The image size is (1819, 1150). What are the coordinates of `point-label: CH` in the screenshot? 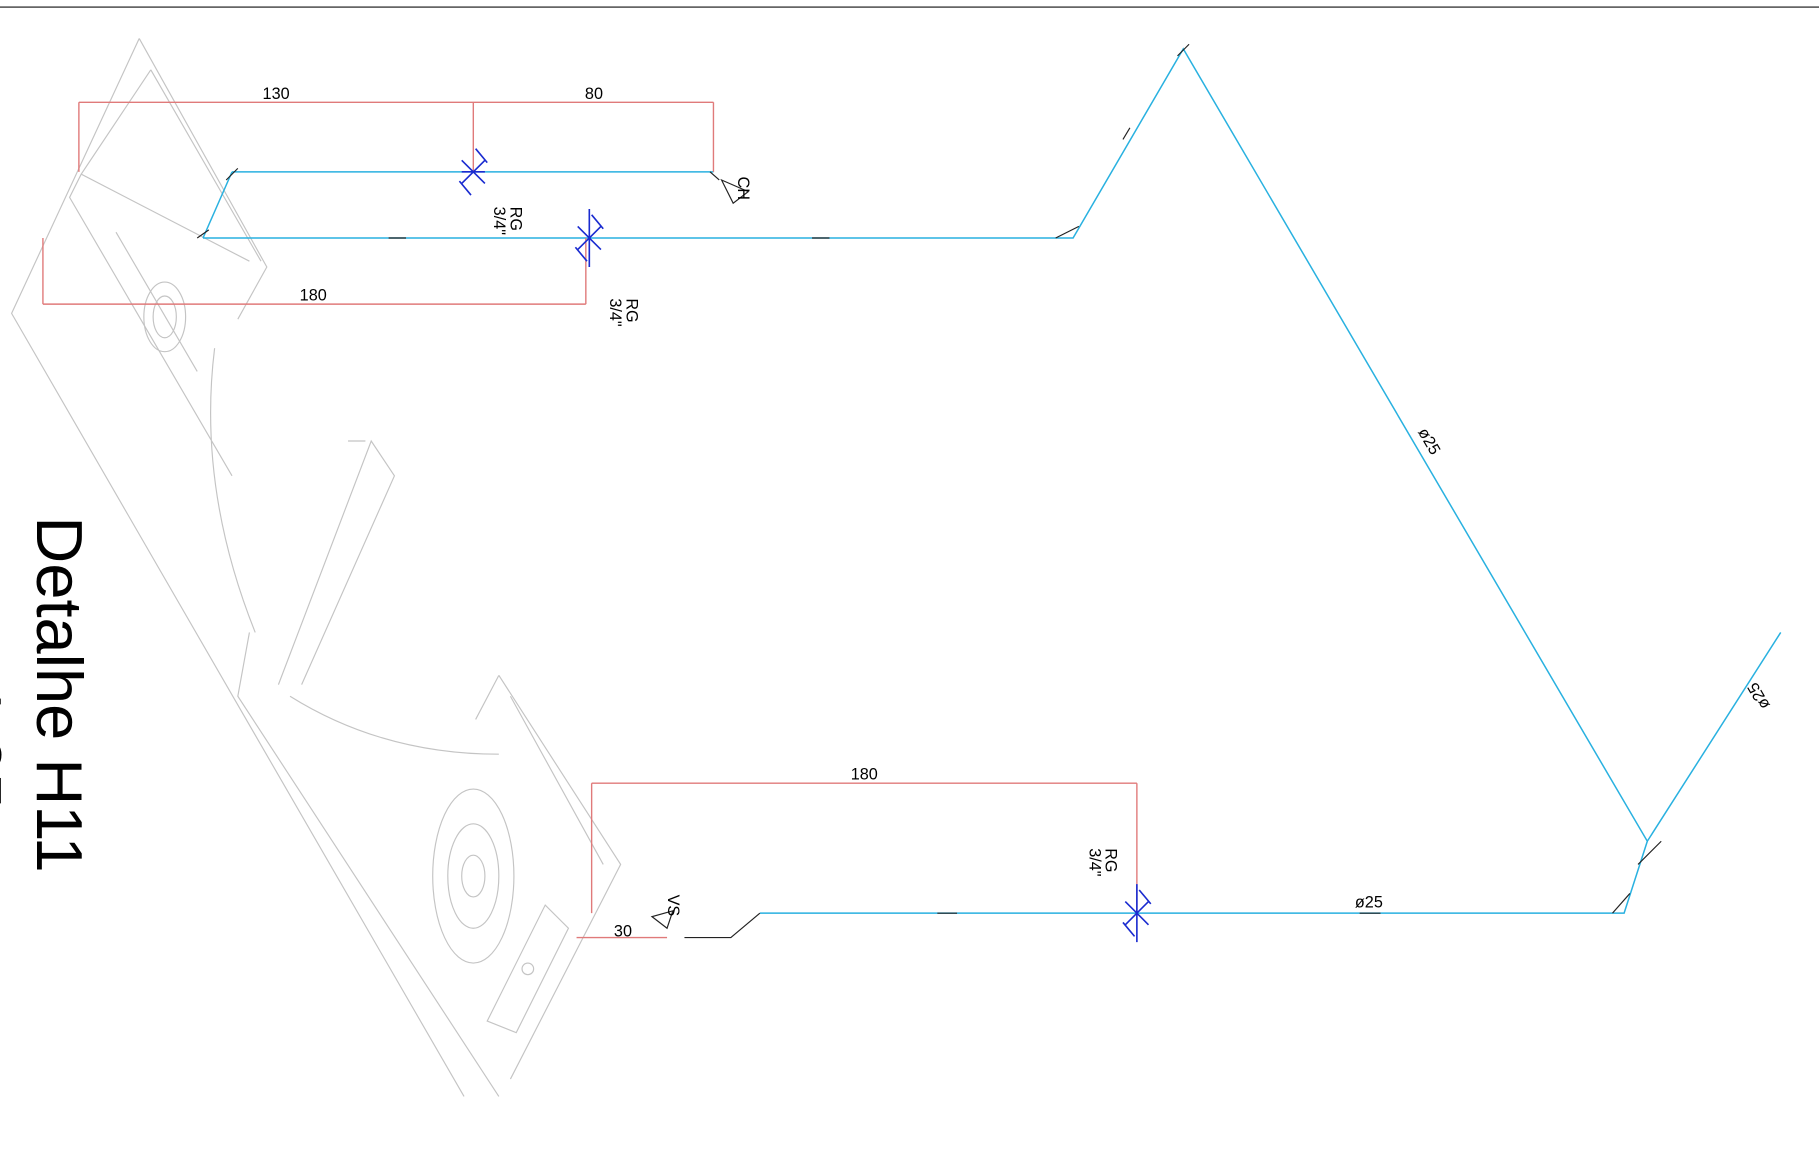 It's located at (743, 188).